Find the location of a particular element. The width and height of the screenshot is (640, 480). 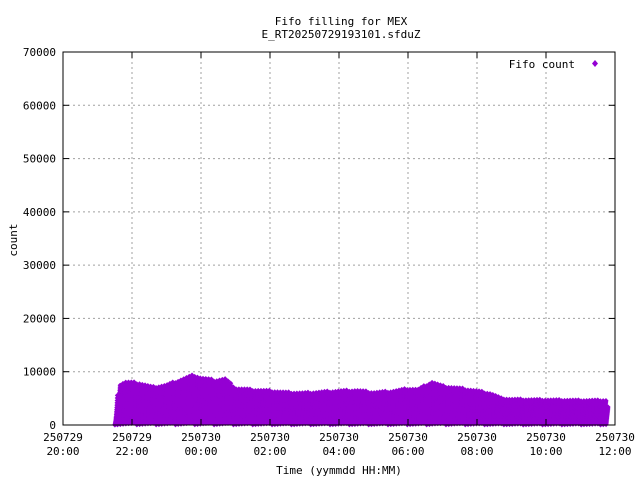

x-tick-label-time: 04:00 is located at coordinates (338, 451).